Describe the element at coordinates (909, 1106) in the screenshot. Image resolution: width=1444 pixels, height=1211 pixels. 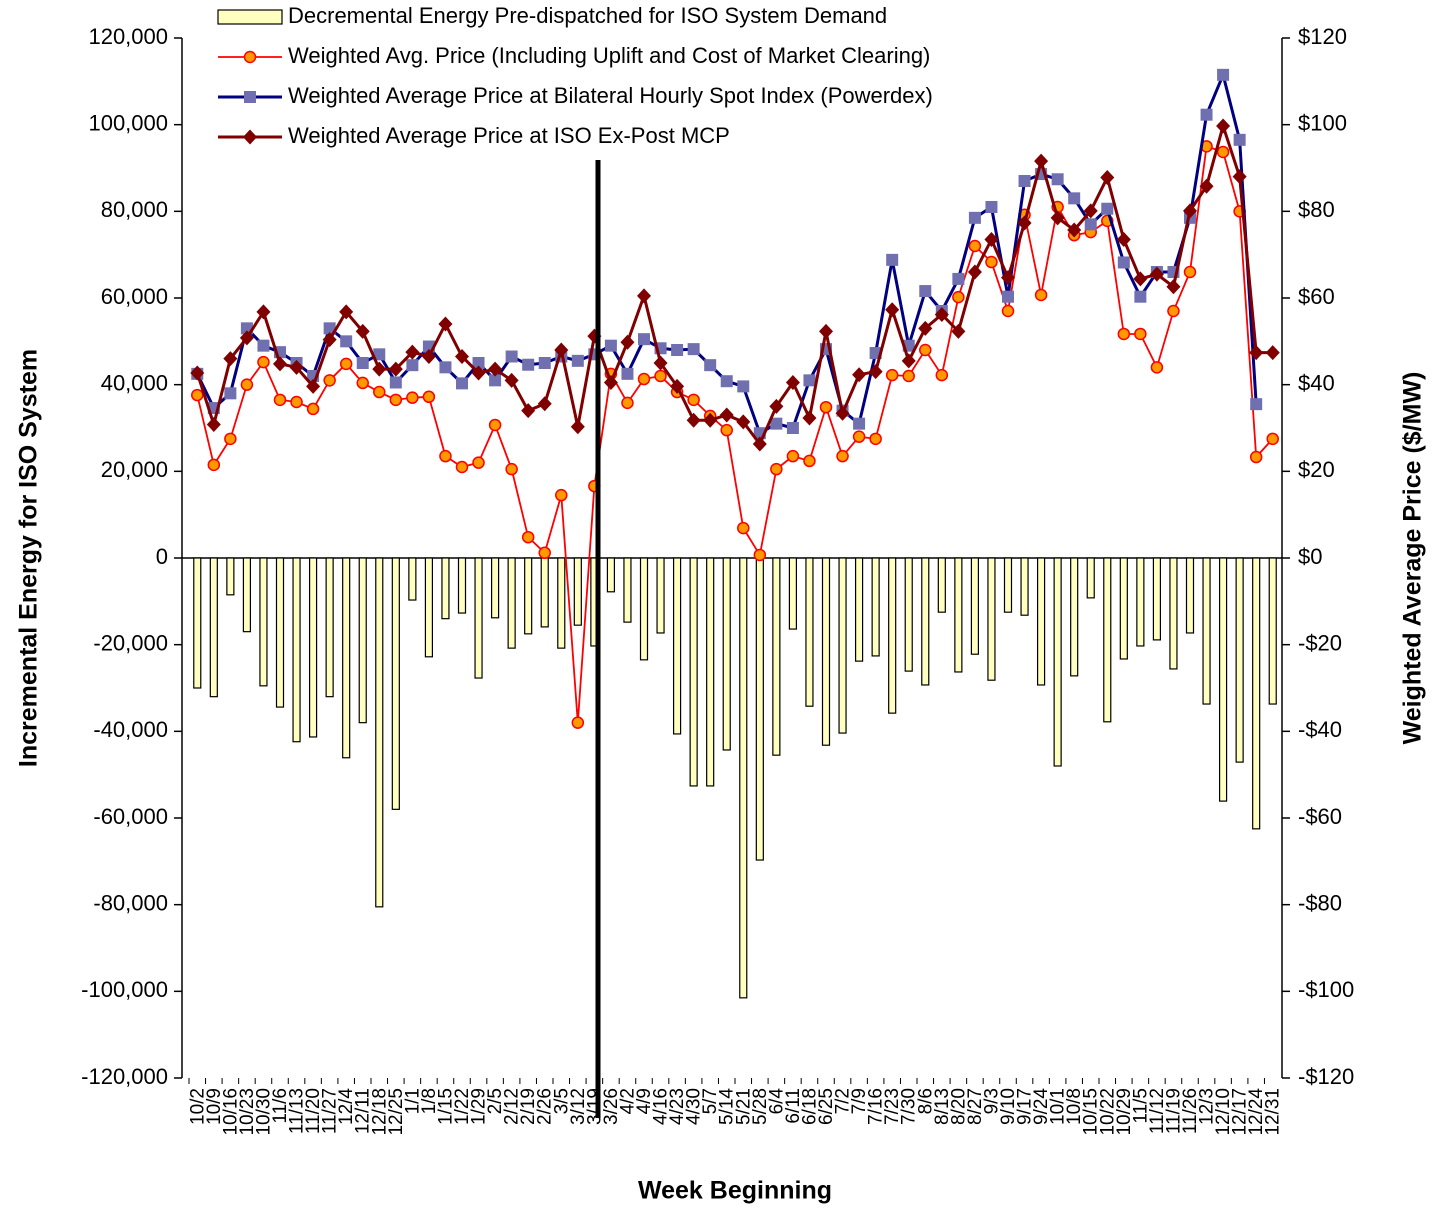
I see `x-tick-label: 7/30` at that location.